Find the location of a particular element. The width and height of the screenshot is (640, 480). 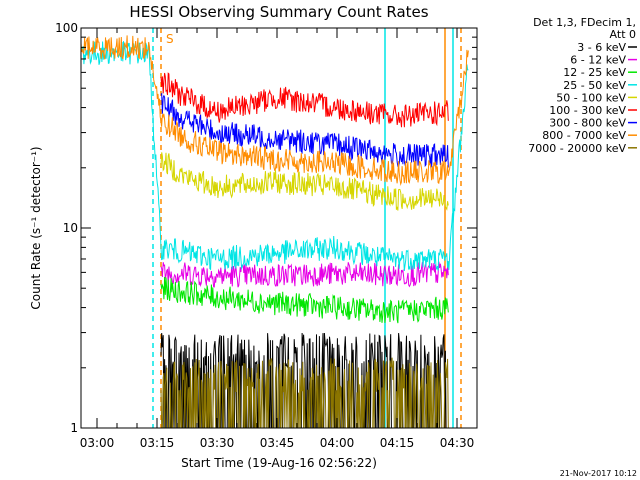

y-tick-label: 1 is located at coordinates (74, 428).